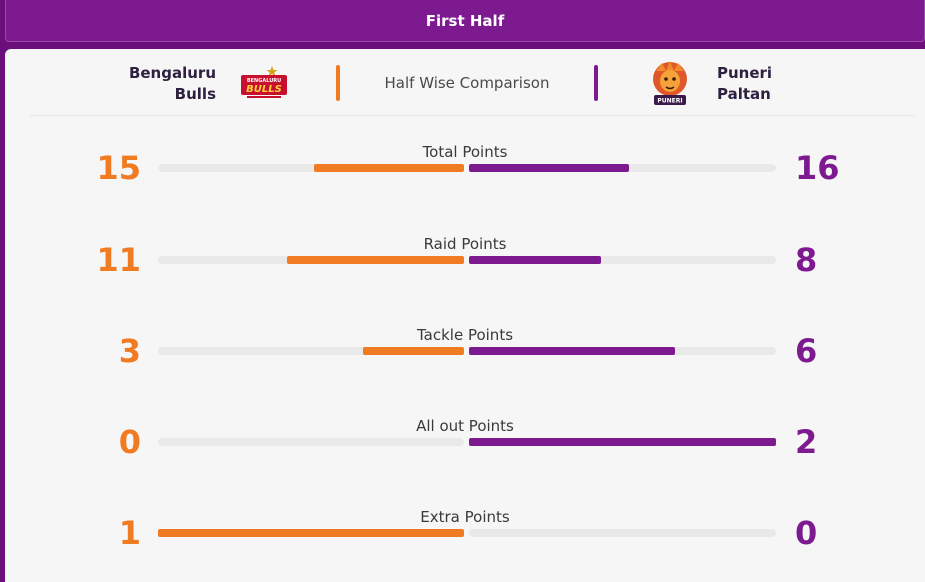  Describe the element at coordinates (156, 84) in the screenshot. I see `left-team-name: Bengaluru Bulls` at that location.